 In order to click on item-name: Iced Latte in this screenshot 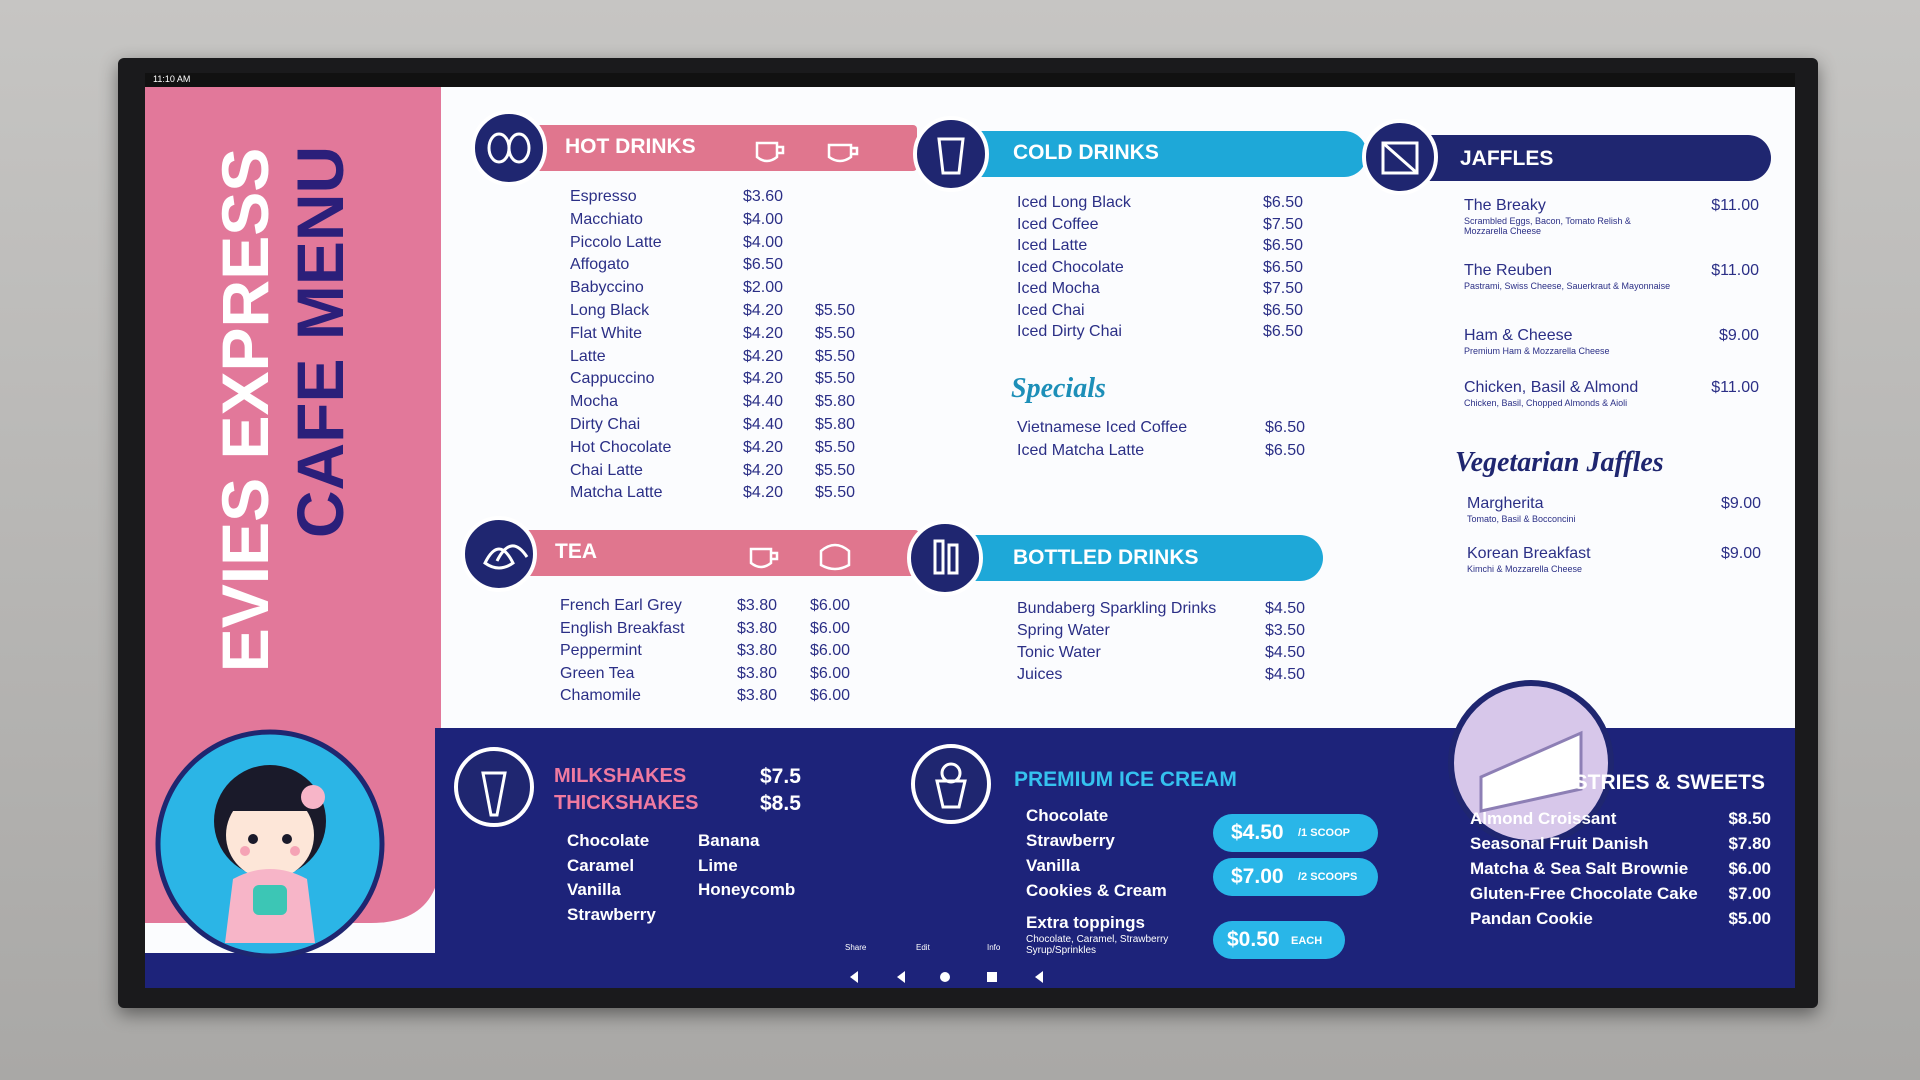, I will do `click(1052, 245)`.